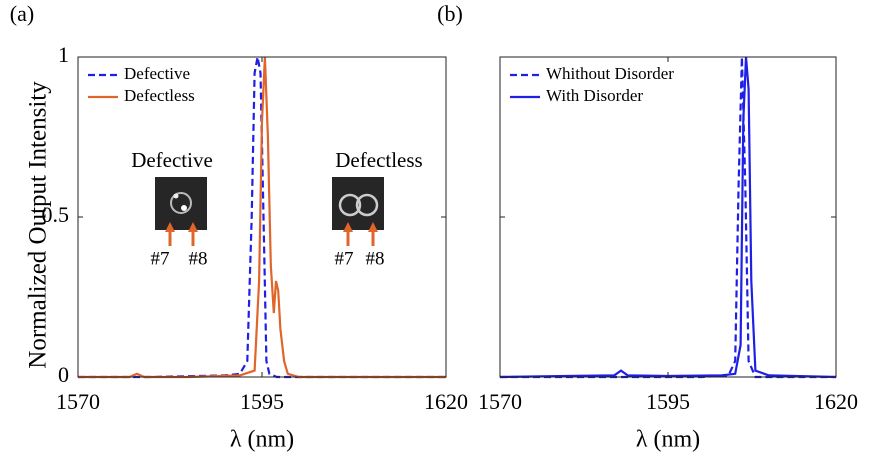  I want to click on legend-label: With Disorder, so click(594, 95).